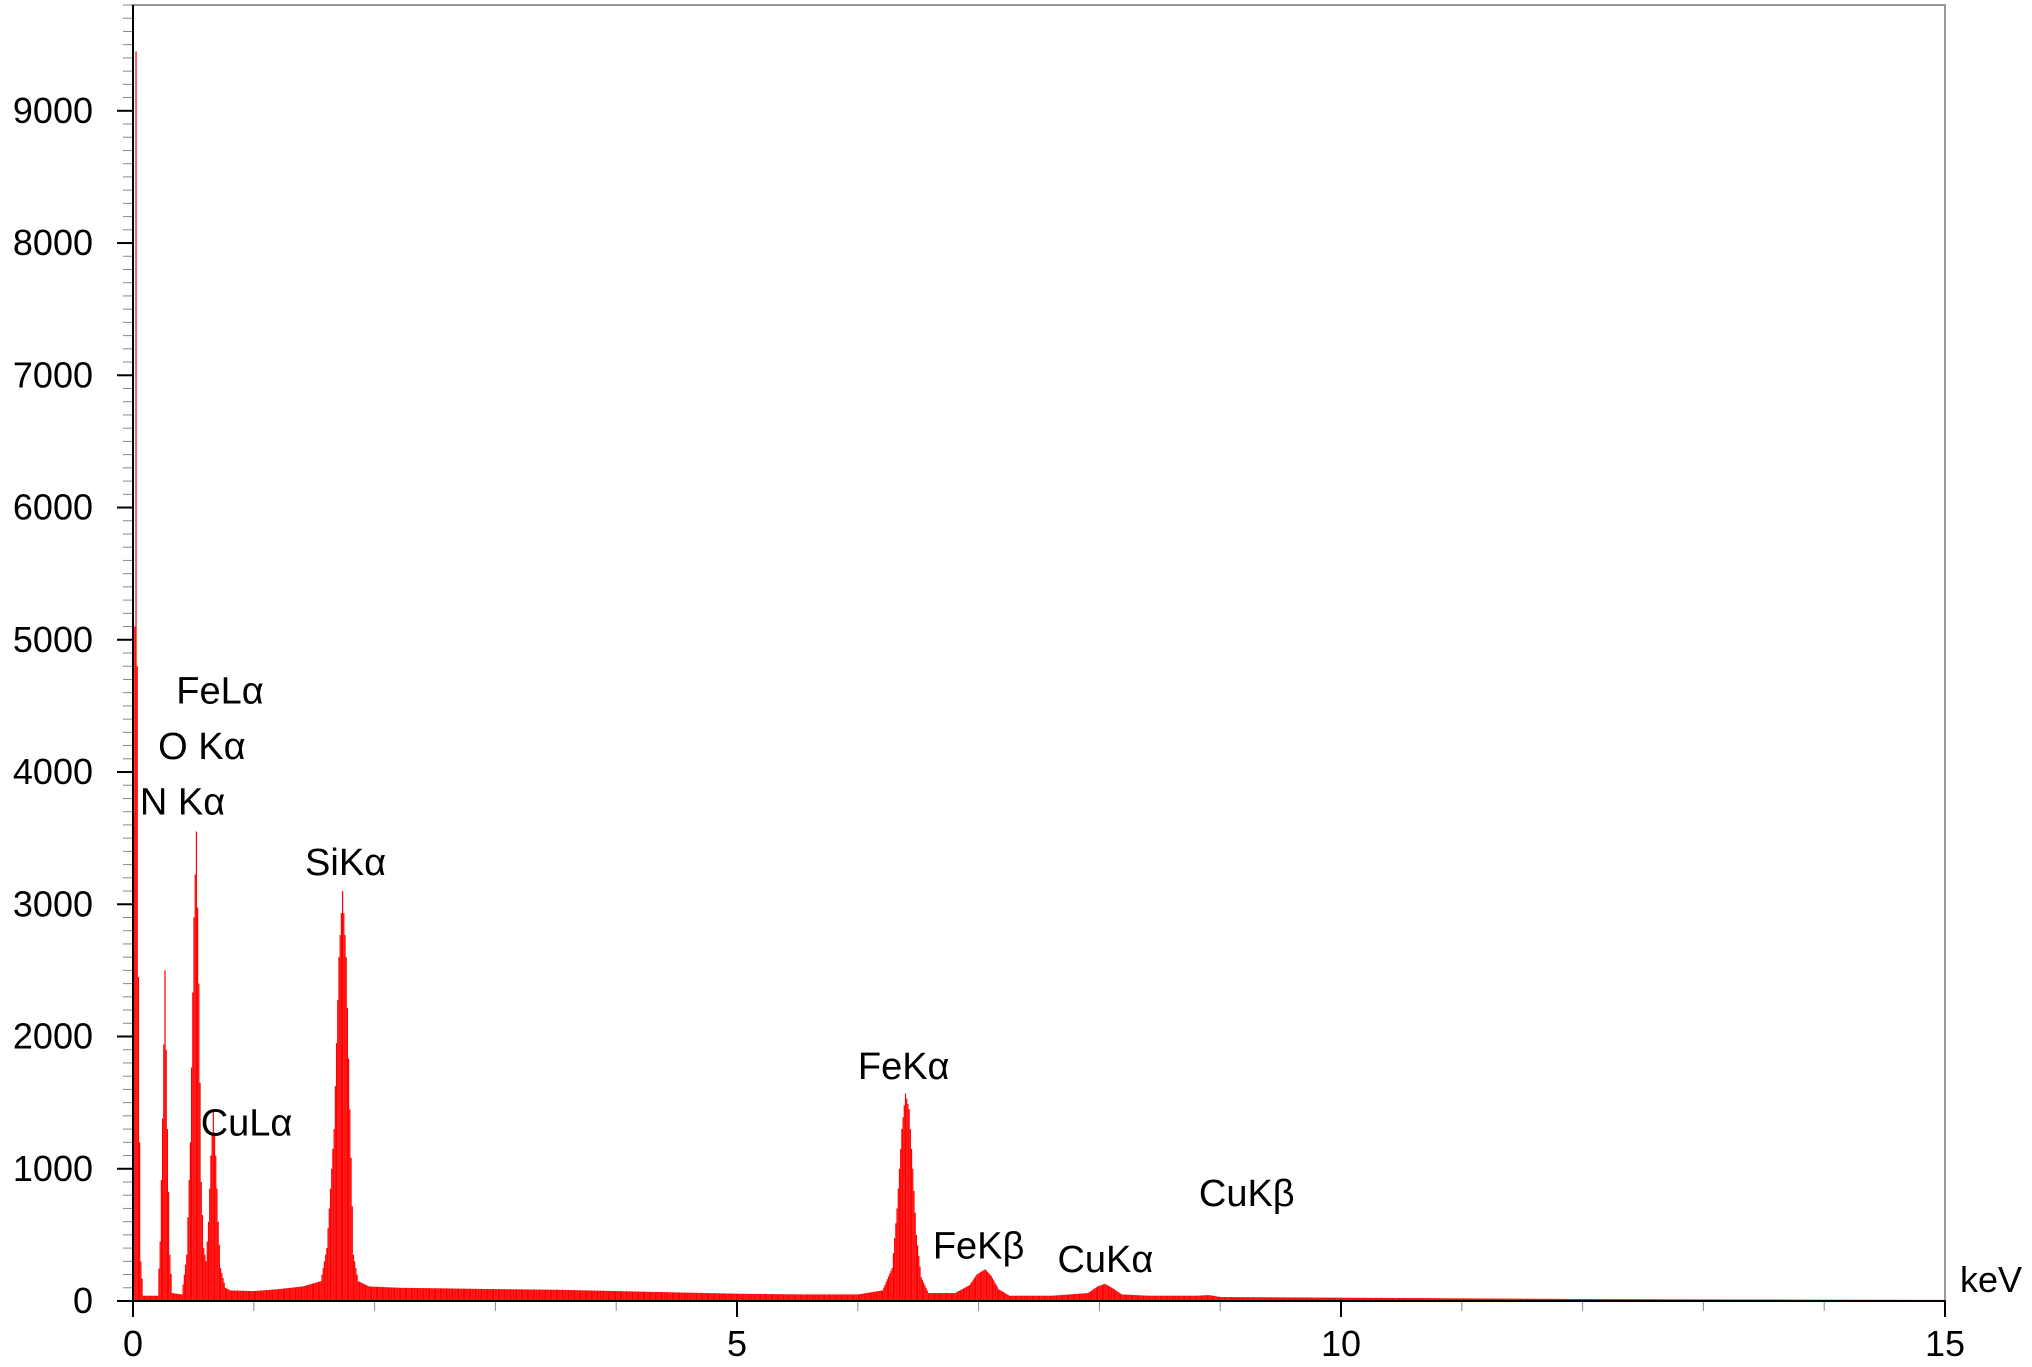  I want to click on peak-label: CuKβ, so click(1247, 1194).